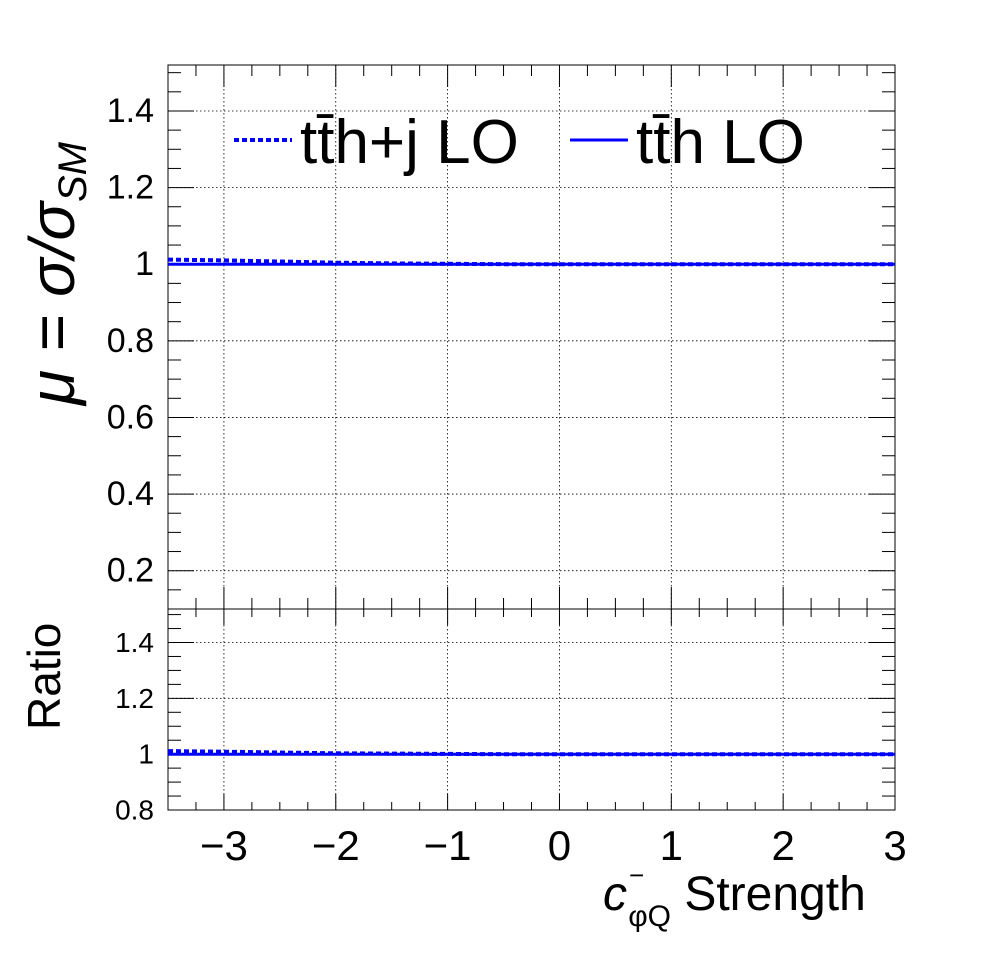  I want to click on x-axis-title-symbol: c, so click(615, 894).